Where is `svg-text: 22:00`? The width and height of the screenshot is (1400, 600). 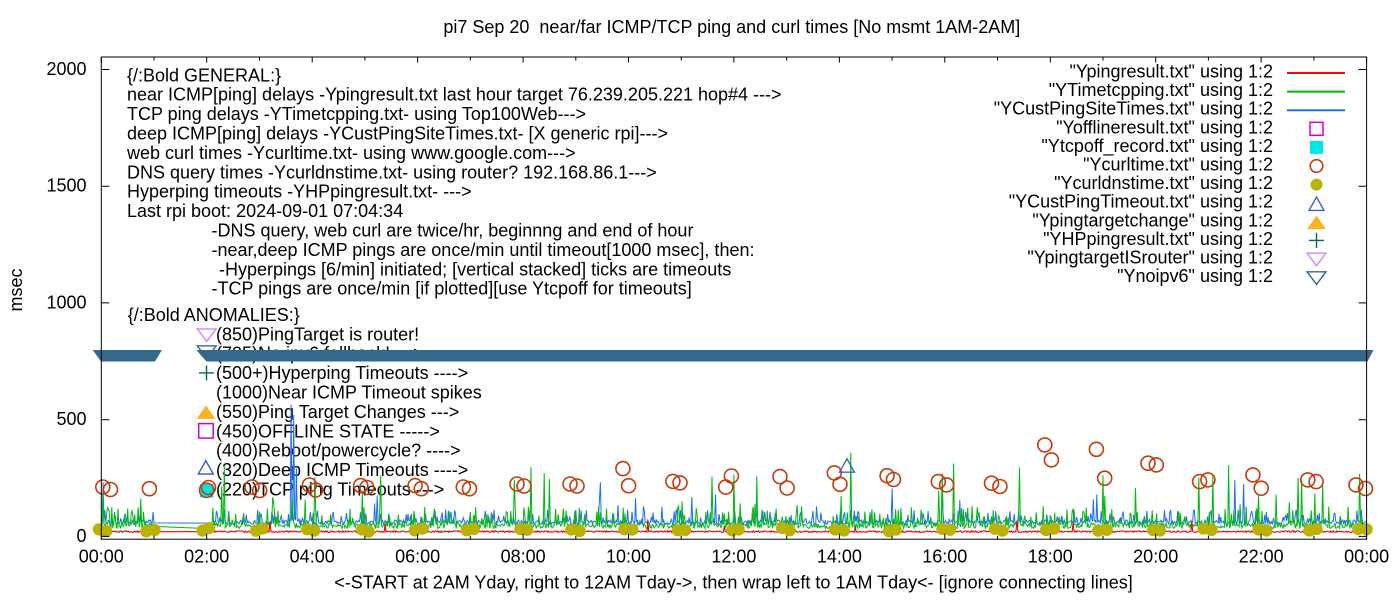 svg-text: 22:00 is located at coordinates (1261, 556).